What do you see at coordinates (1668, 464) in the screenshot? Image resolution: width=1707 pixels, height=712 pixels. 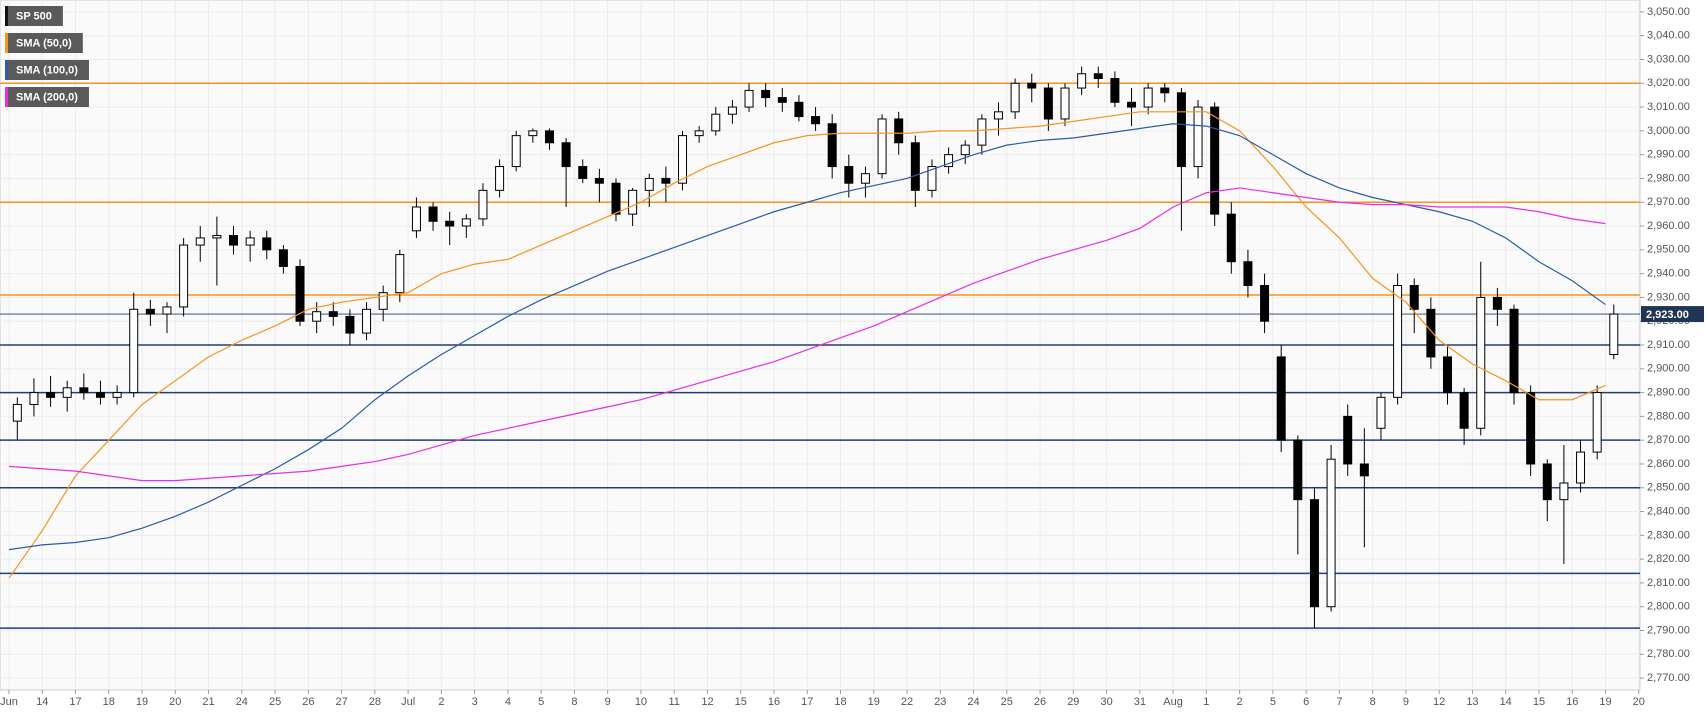 I see `y-tick-label: 2,860.00` at bounding box center [1668, 464].